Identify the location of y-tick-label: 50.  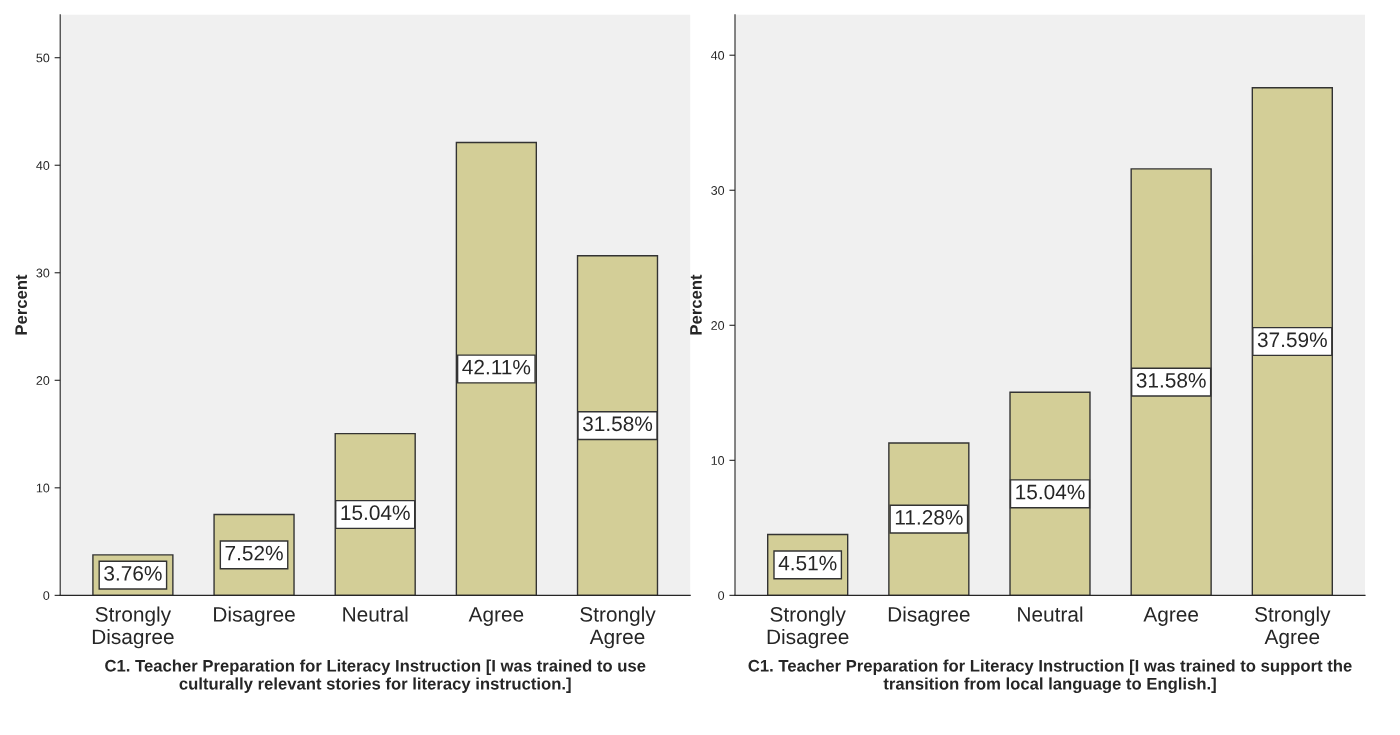
(43, 58).